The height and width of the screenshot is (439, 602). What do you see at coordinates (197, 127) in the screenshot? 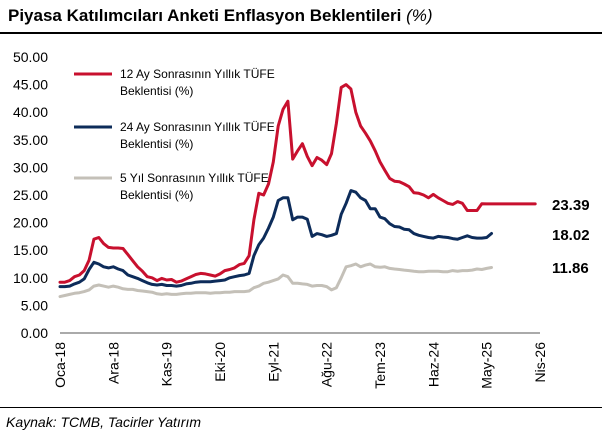
I see `legend-label-2: 24 Ay Sonrasının Yıllık TÜFE` at bounding box center [197, 127].